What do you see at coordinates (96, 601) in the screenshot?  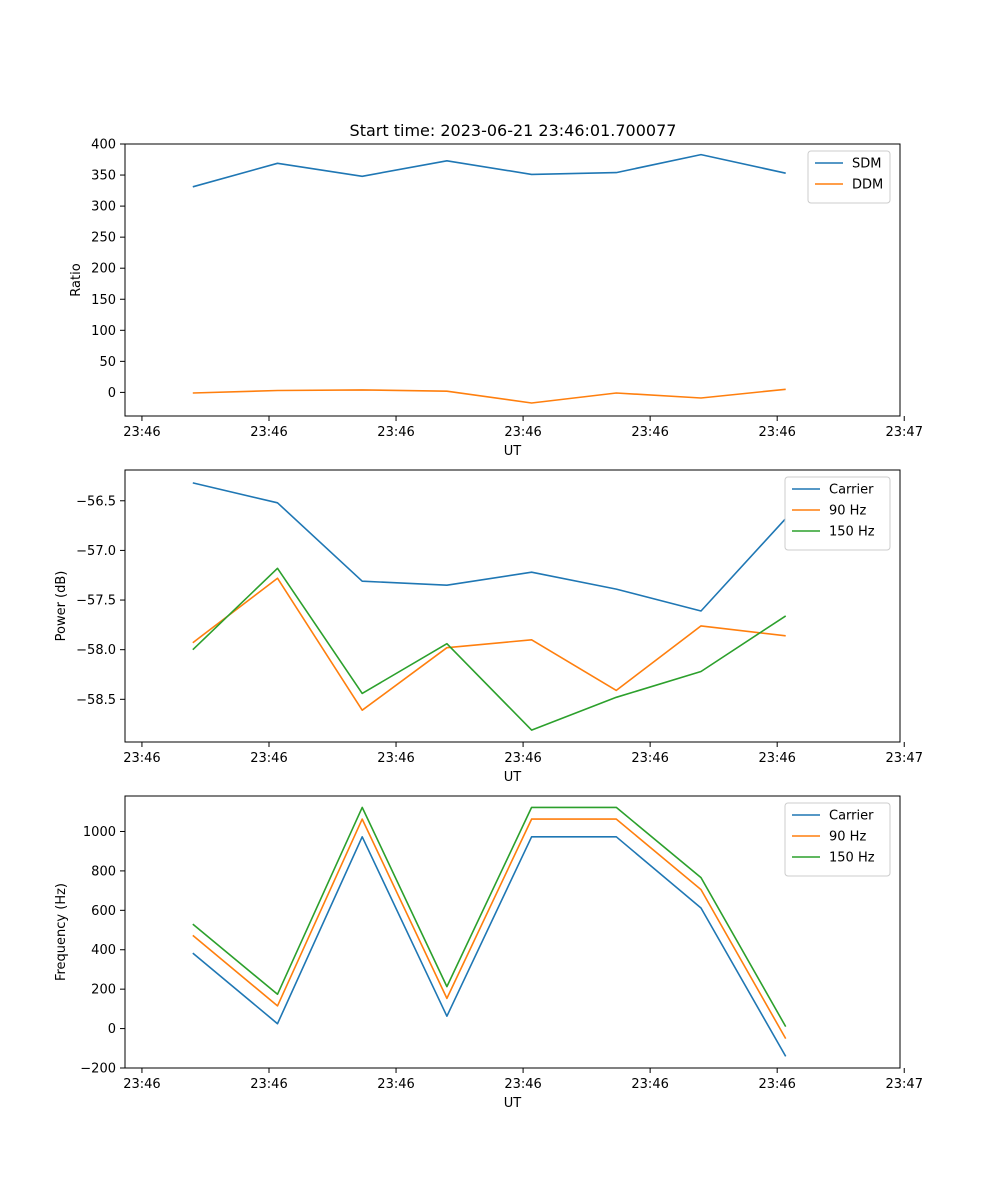 I see `y-tick-label: −57.5` at bounding box center [96, 601].